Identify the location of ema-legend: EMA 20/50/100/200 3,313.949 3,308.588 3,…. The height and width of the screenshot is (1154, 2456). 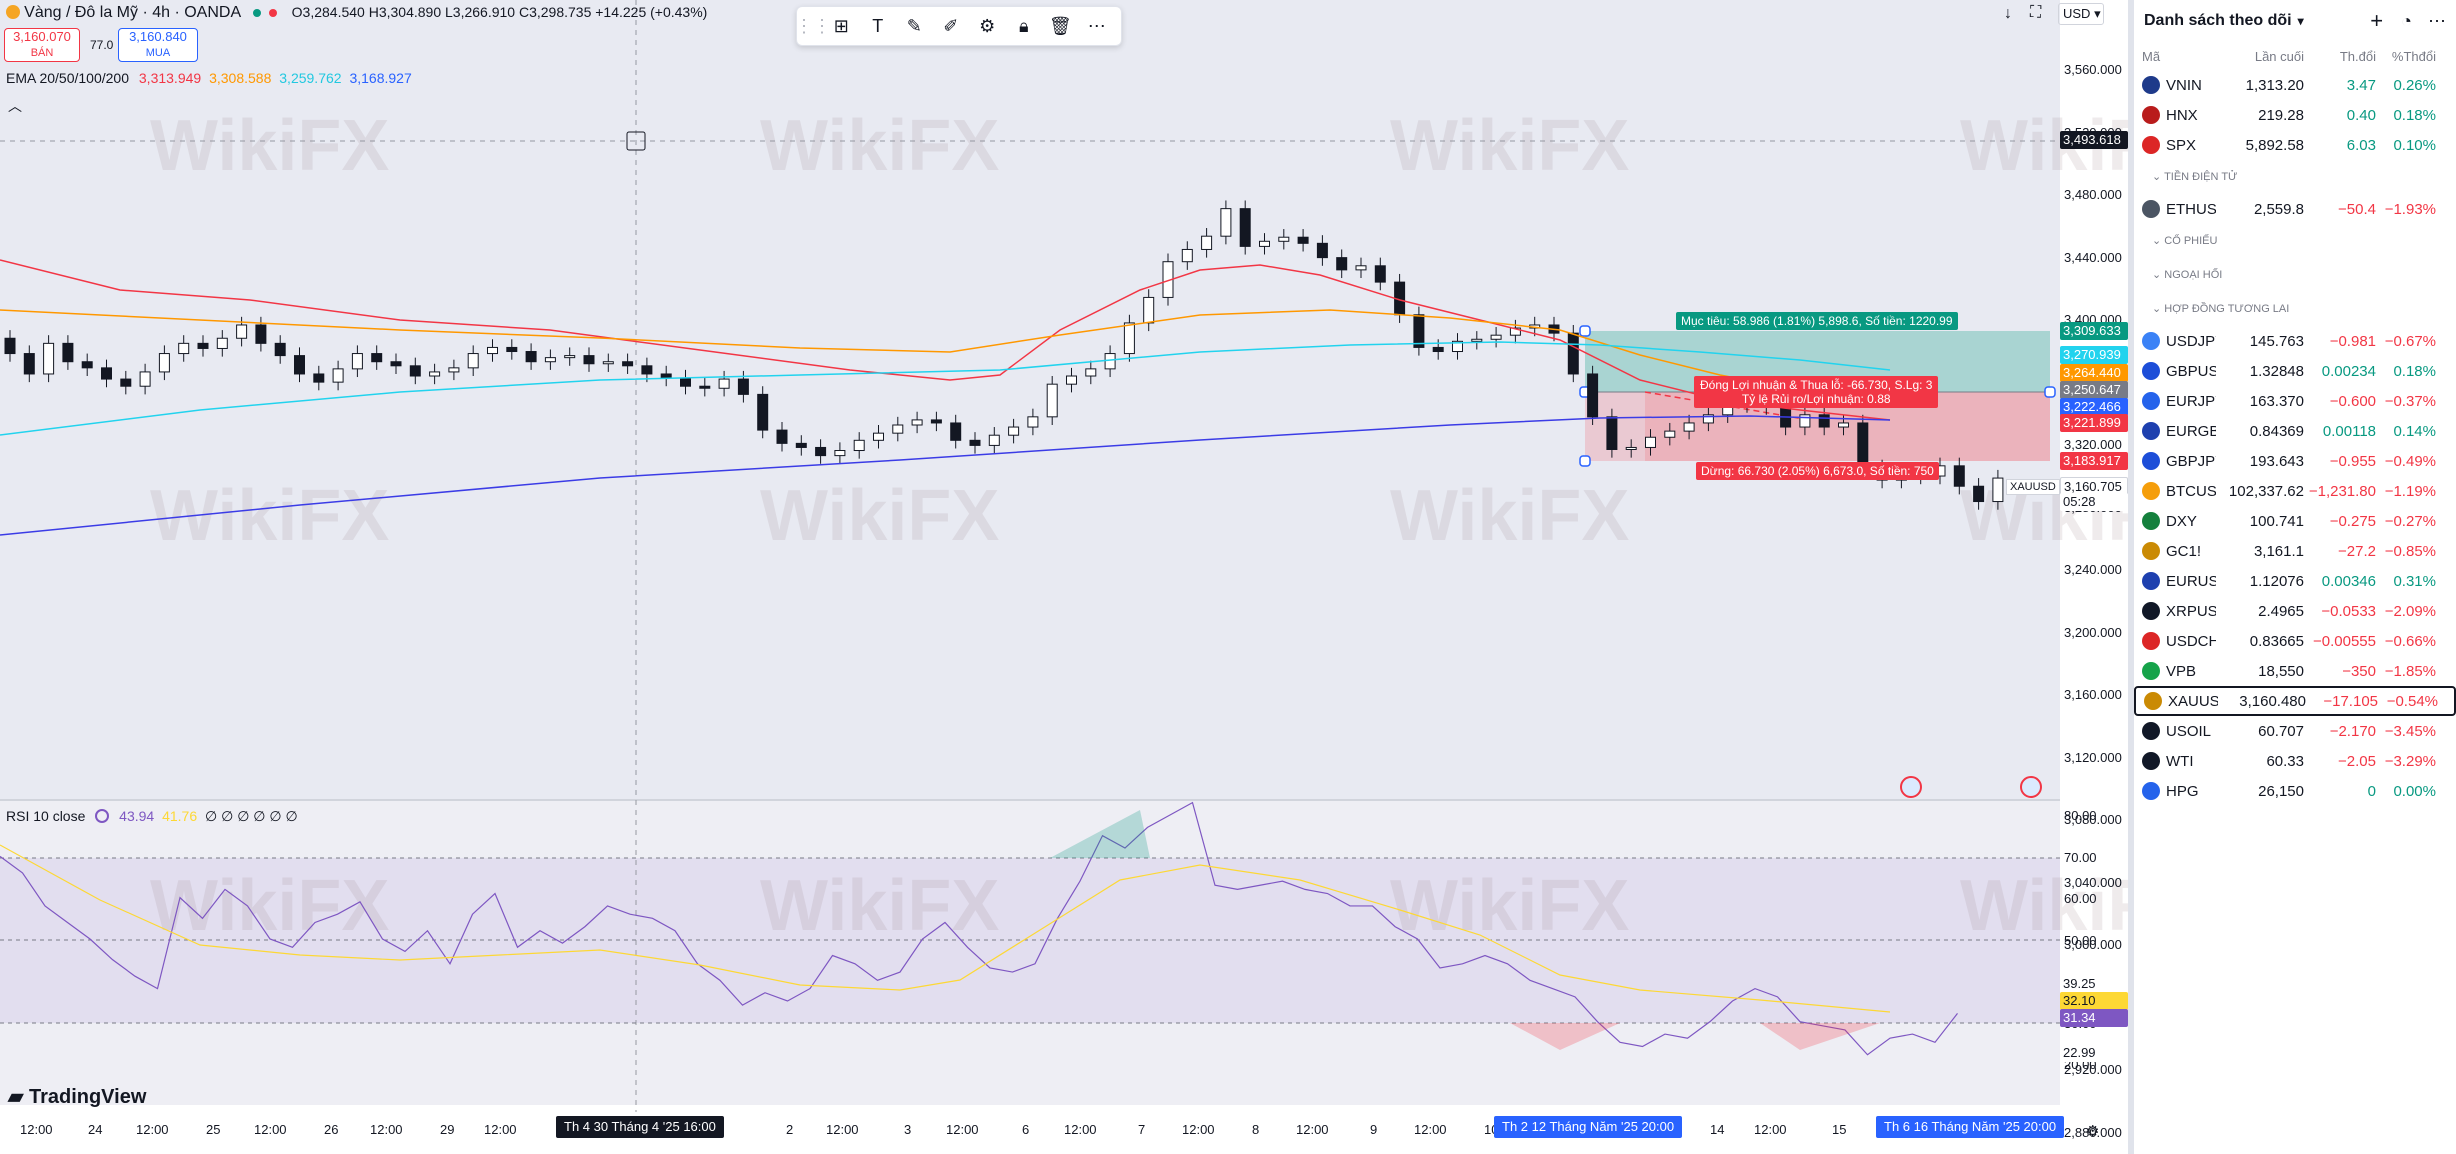
(209, 78).